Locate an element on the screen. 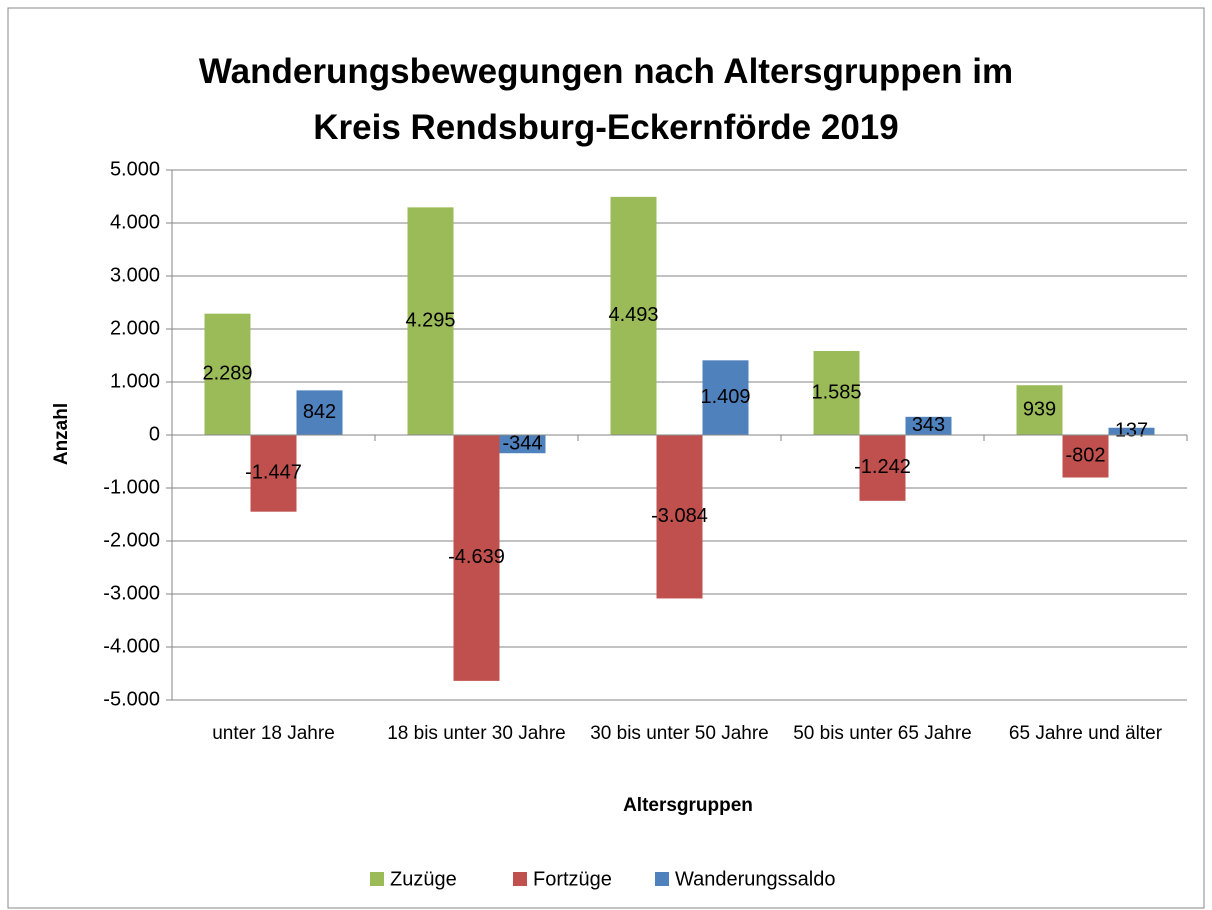 Image resolution: width=1212 pixels, height=910 pixels. x-tick-label: 65 Jahre und älter is located at coordinates (1085, 733).